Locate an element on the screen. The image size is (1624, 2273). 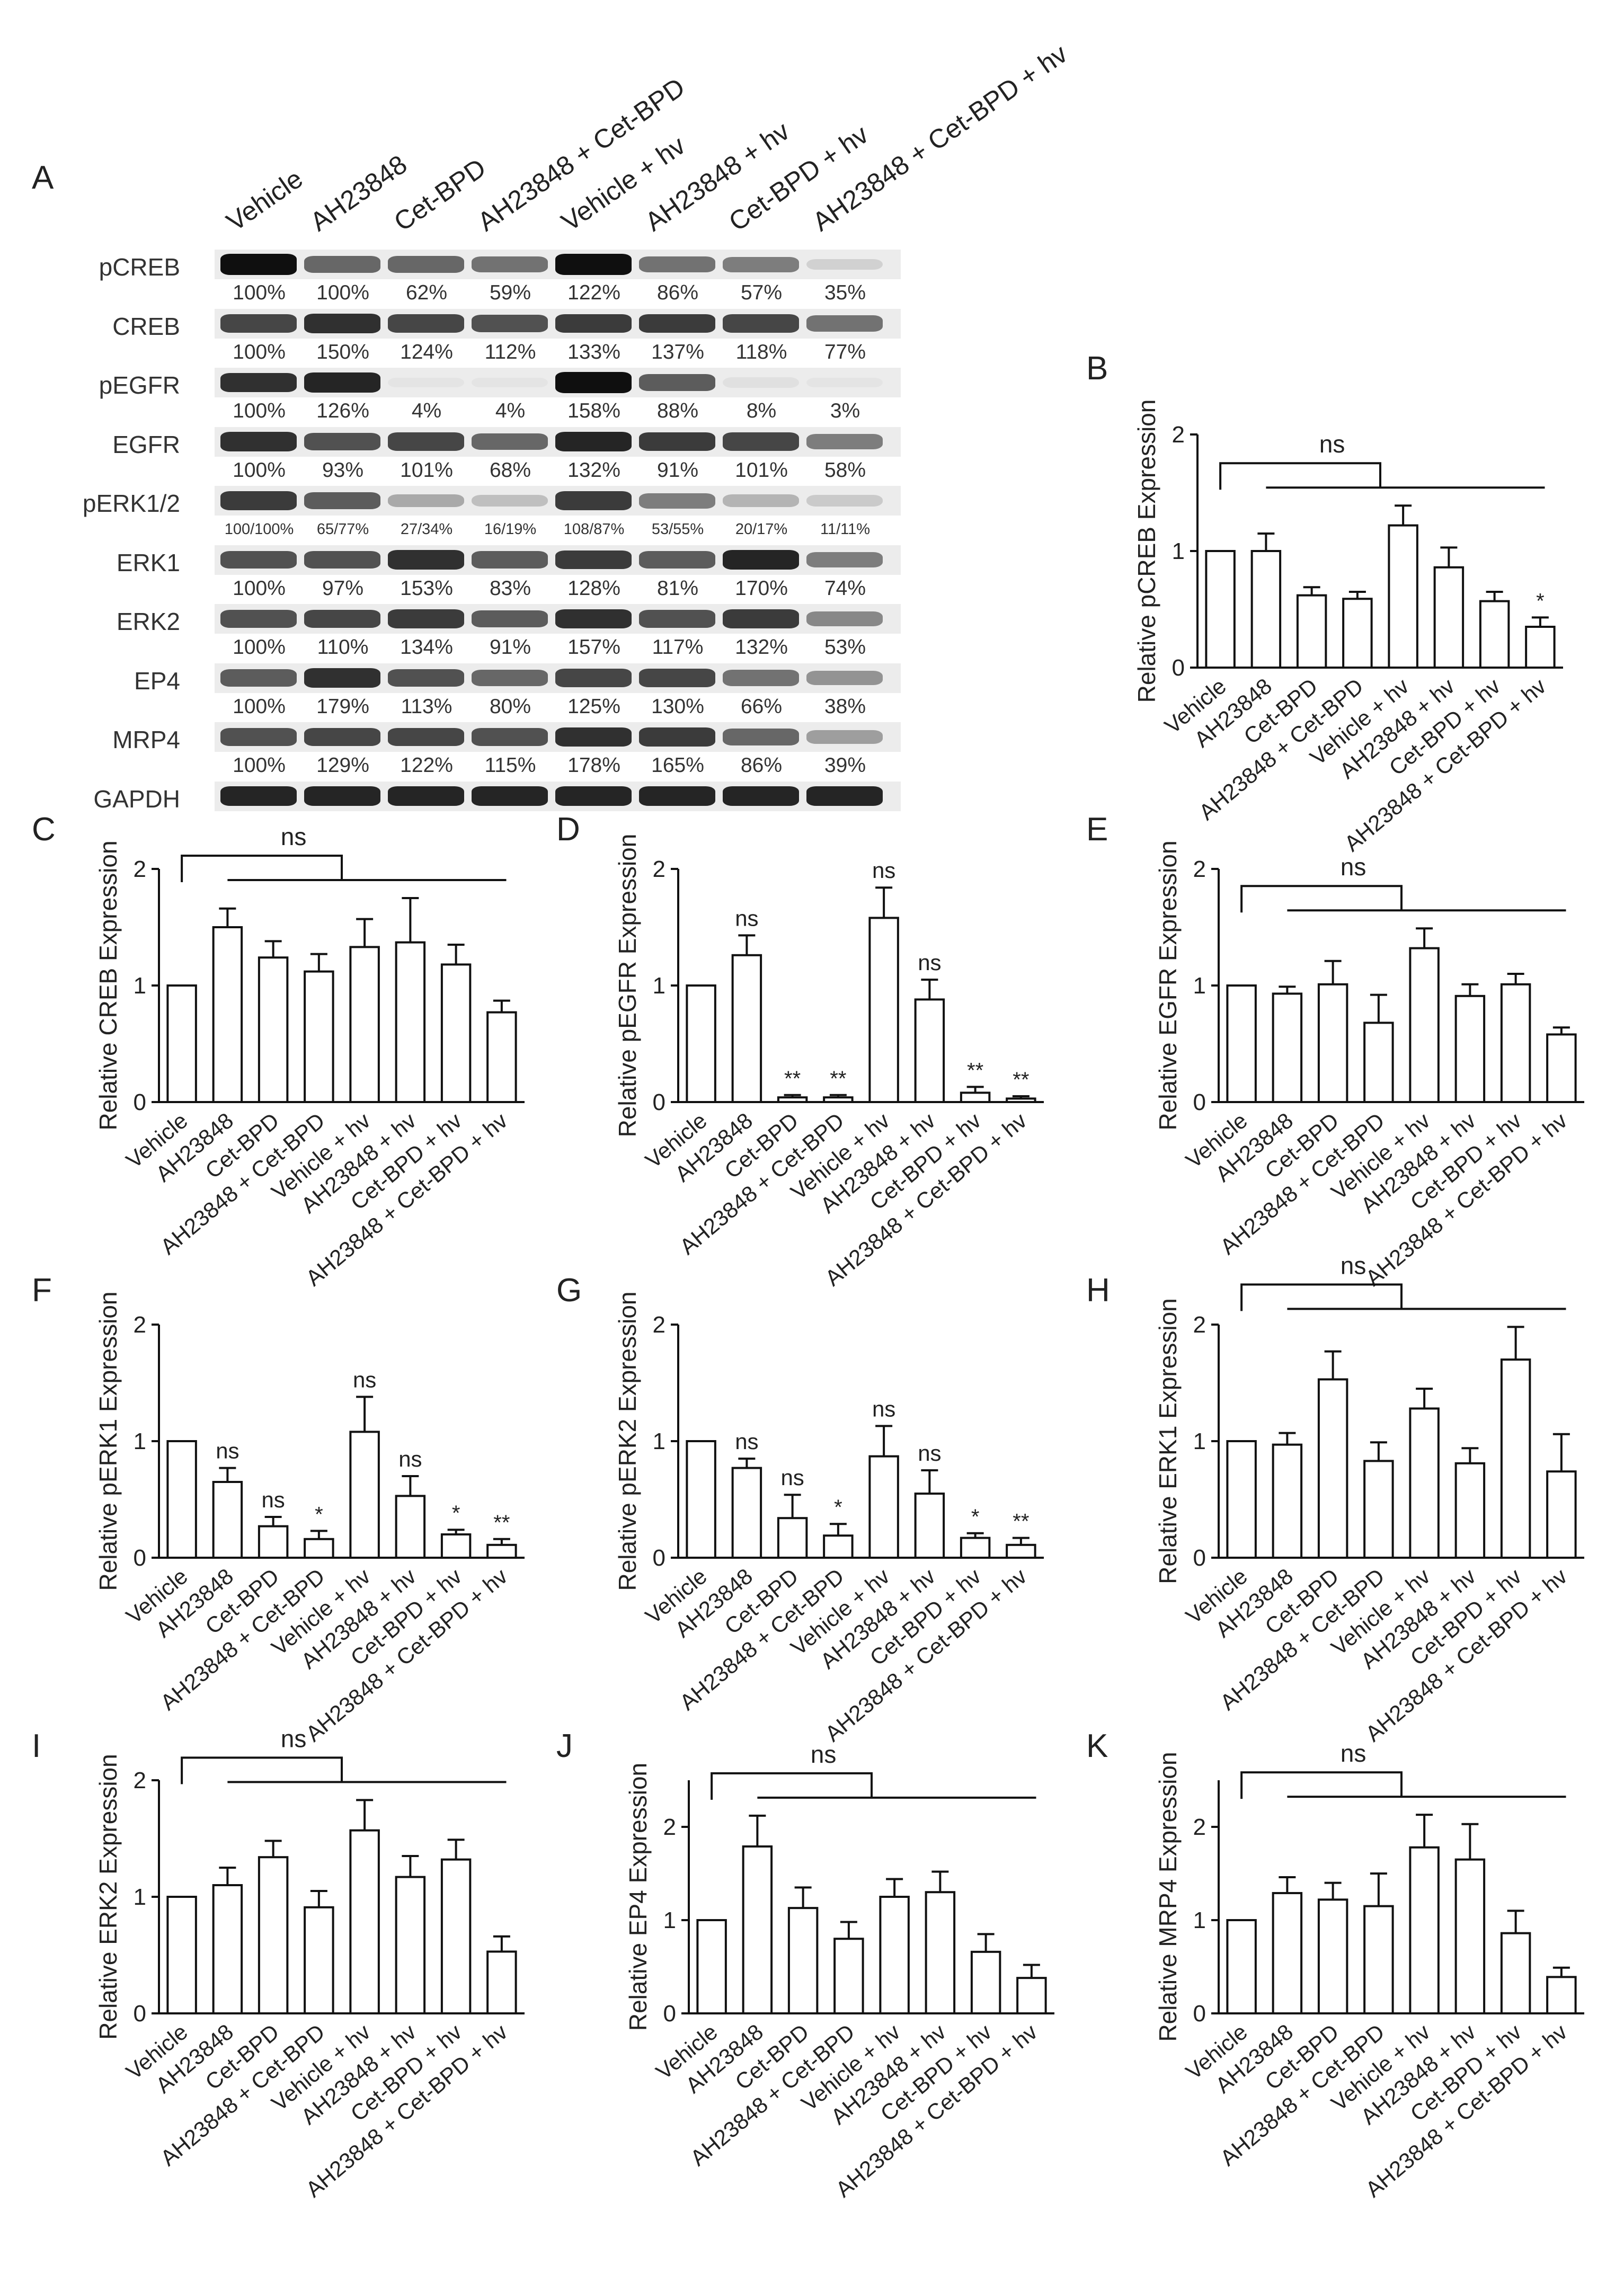
blot-quantification: 137% is located at coordinates (677, 352).